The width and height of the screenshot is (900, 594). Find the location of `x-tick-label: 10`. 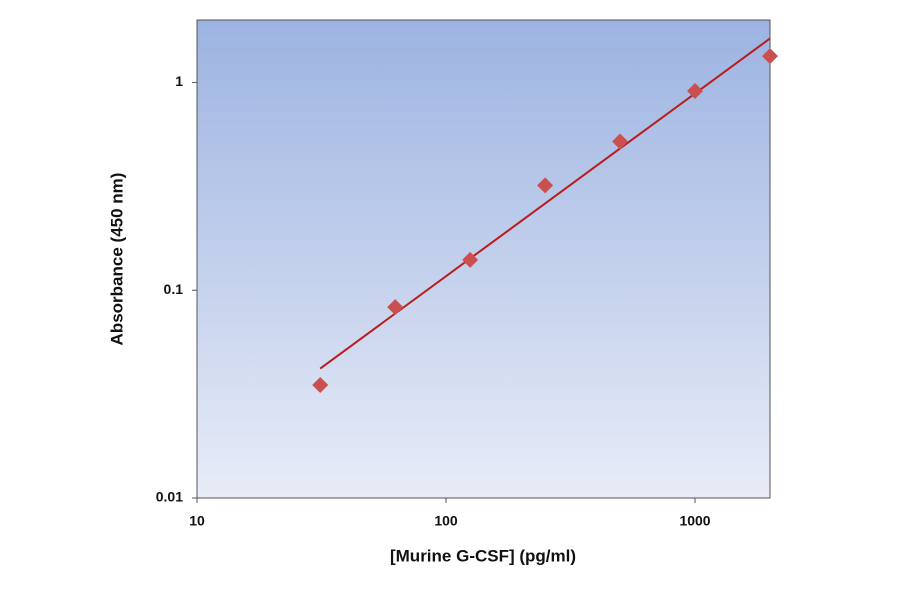

x-tick-label: 10 is located at coordinates (197, 521).